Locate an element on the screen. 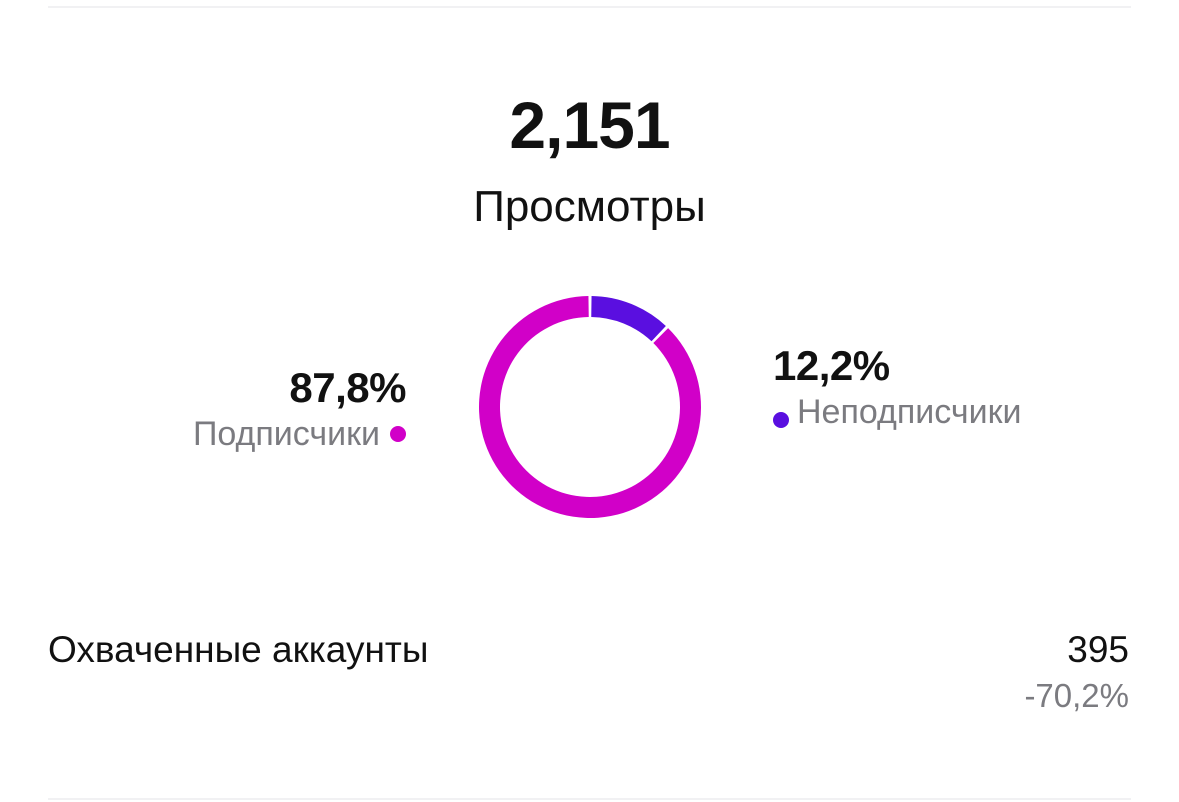  accounts-reached-value: 395 is located at coordinates (1098, 649).